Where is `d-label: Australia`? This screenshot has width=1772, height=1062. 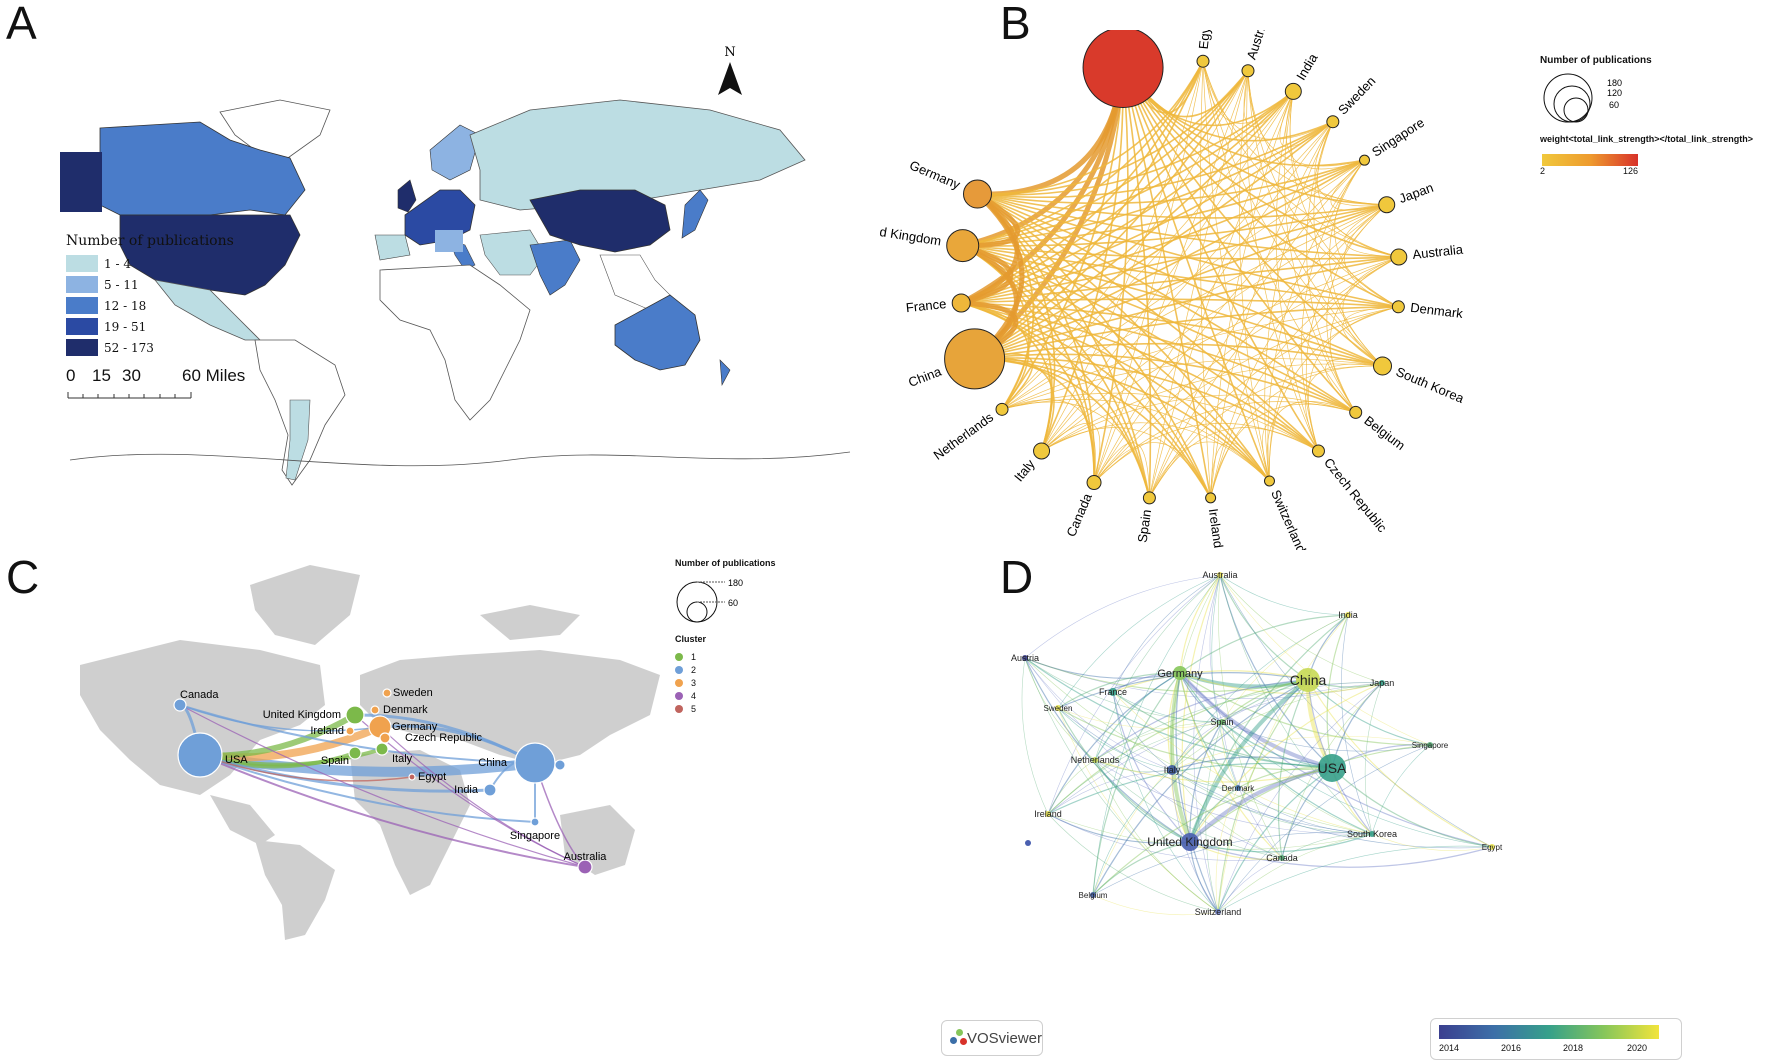 d-label: Australia is located at coordinates (1219, 575).